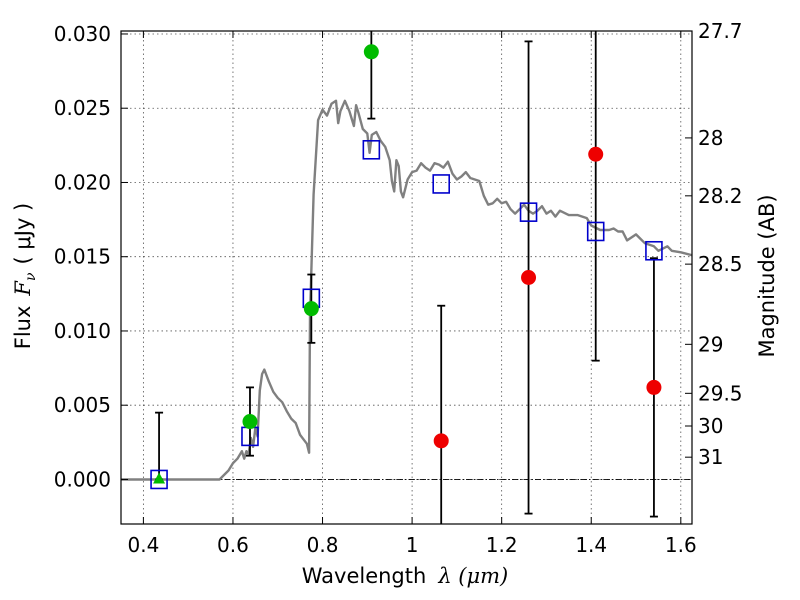  What do you see at coordinates (323, 545) in the screenshot?
I see `x-tick-label: 0.8` at bounding box center [323, 545].